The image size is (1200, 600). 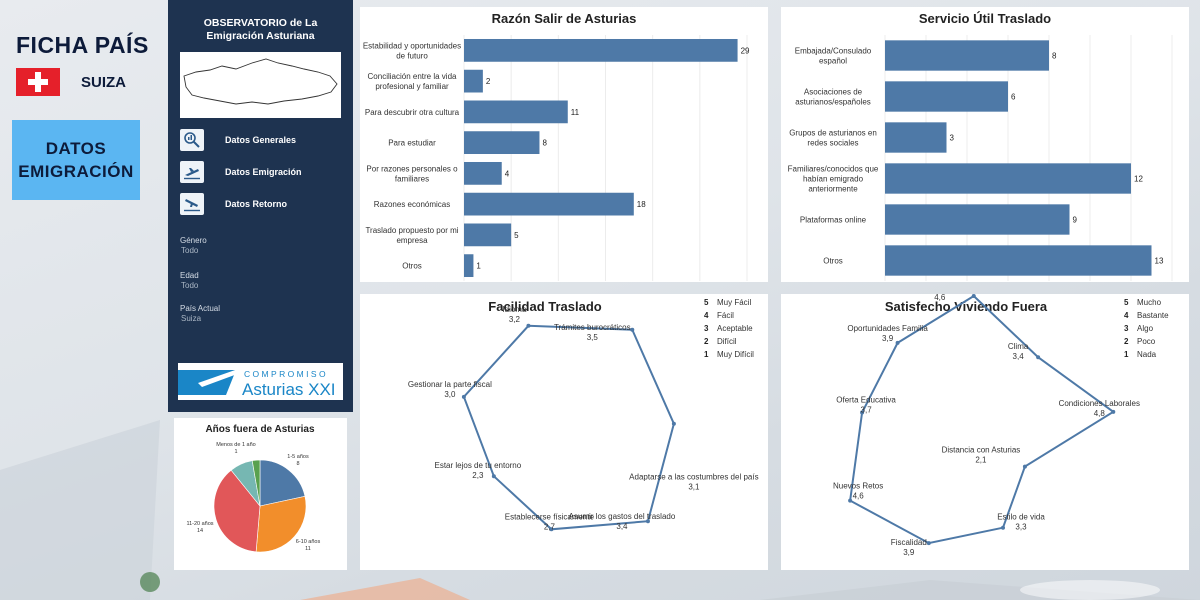 What do you see at coordinates (575, 112) in the screenshot?
I see `data-label: 11` at bounding box center [575, 112].